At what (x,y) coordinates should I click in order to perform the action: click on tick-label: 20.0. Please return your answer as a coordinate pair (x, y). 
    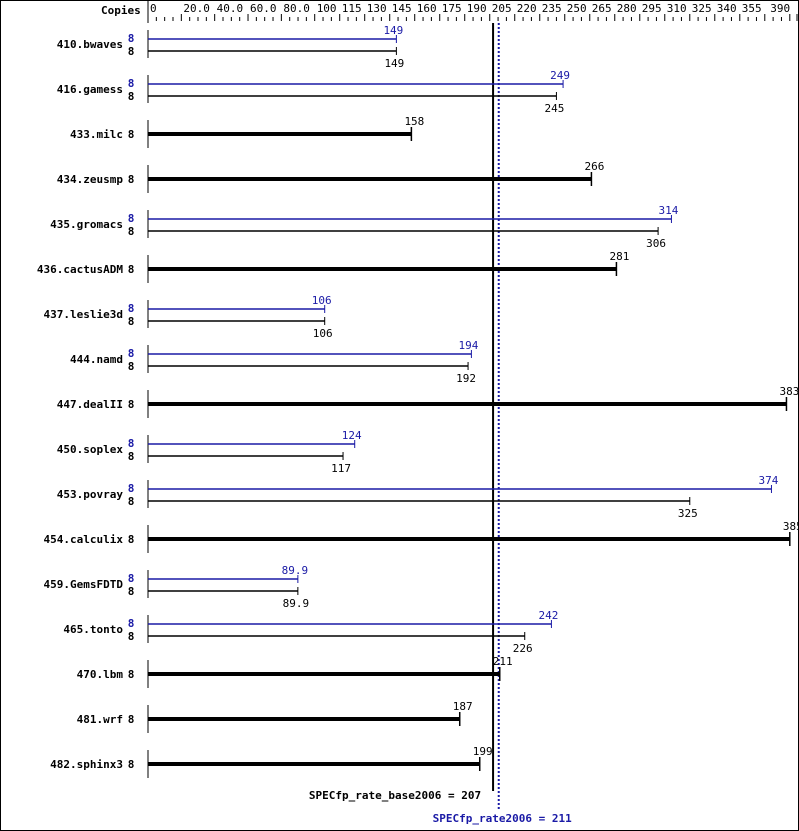
    Looking at the image, I should click on (196, 8).